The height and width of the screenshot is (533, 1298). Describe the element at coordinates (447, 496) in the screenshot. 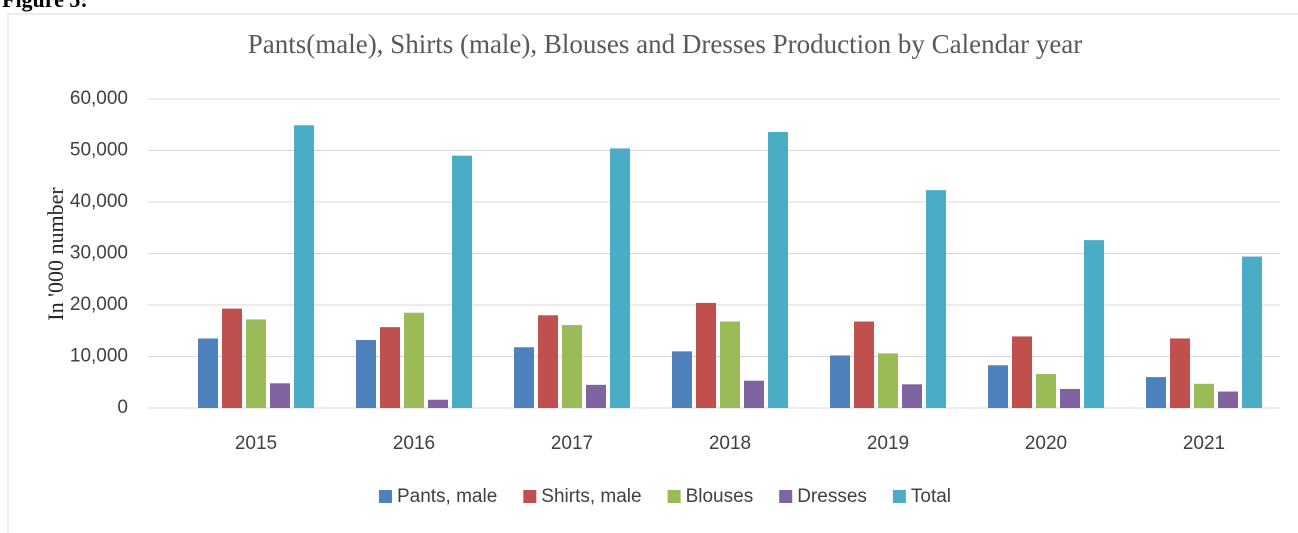

I see `legend-label: Pants, male` at that location.